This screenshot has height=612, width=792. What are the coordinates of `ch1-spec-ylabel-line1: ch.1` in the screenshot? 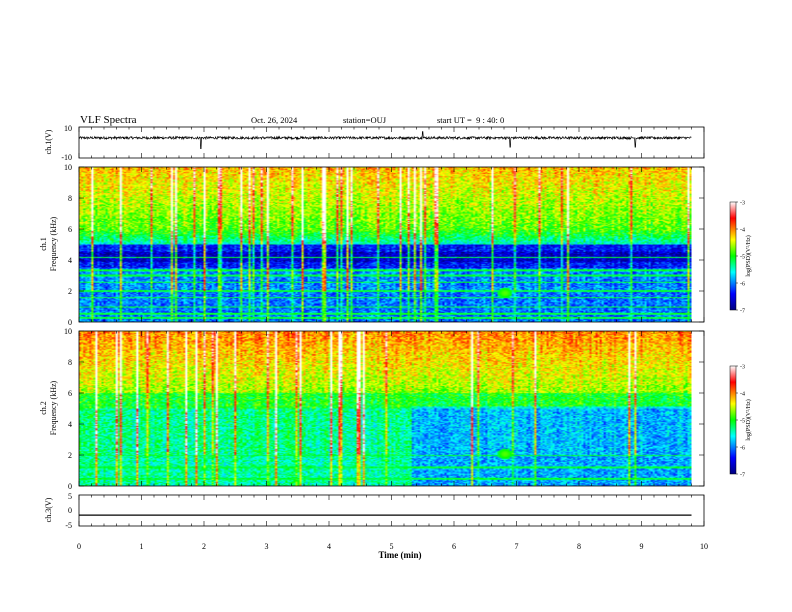 It's located at (43, 244).